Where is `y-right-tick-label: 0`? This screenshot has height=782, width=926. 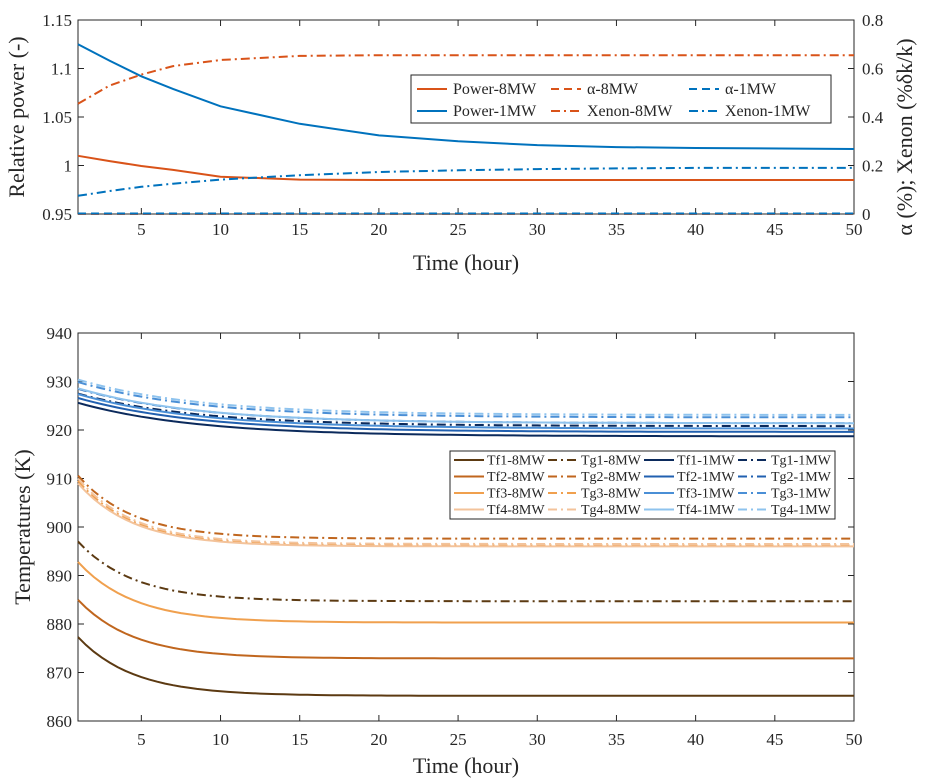 y-right-tick-label: 0 is located at coordinates (866, 214).